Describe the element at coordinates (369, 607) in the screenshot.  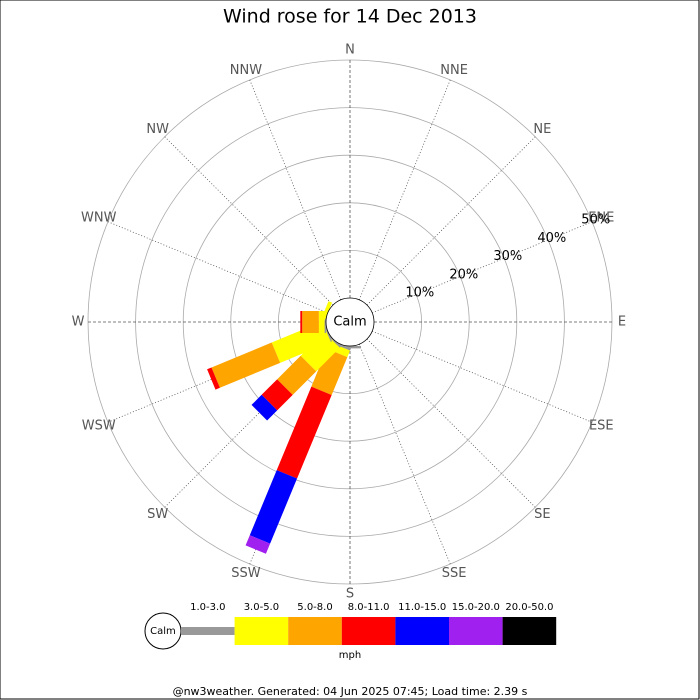
I see `legend-label: 8.0-11.0` at that location.